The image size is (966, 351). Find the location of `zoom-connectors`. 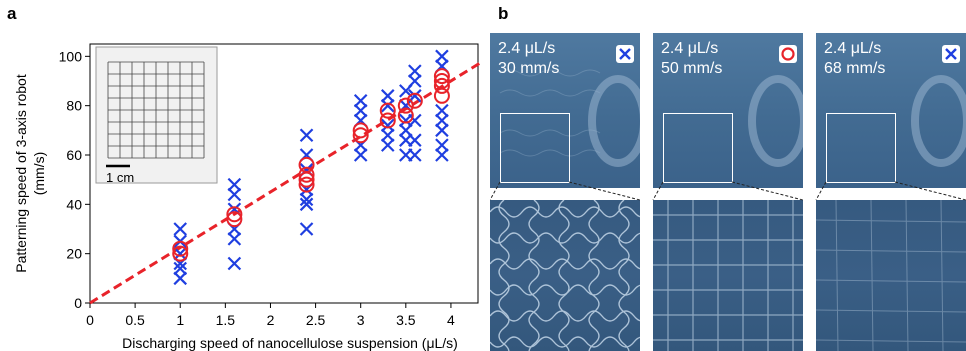

zoom-connectors is located at coordinates (728, 191).